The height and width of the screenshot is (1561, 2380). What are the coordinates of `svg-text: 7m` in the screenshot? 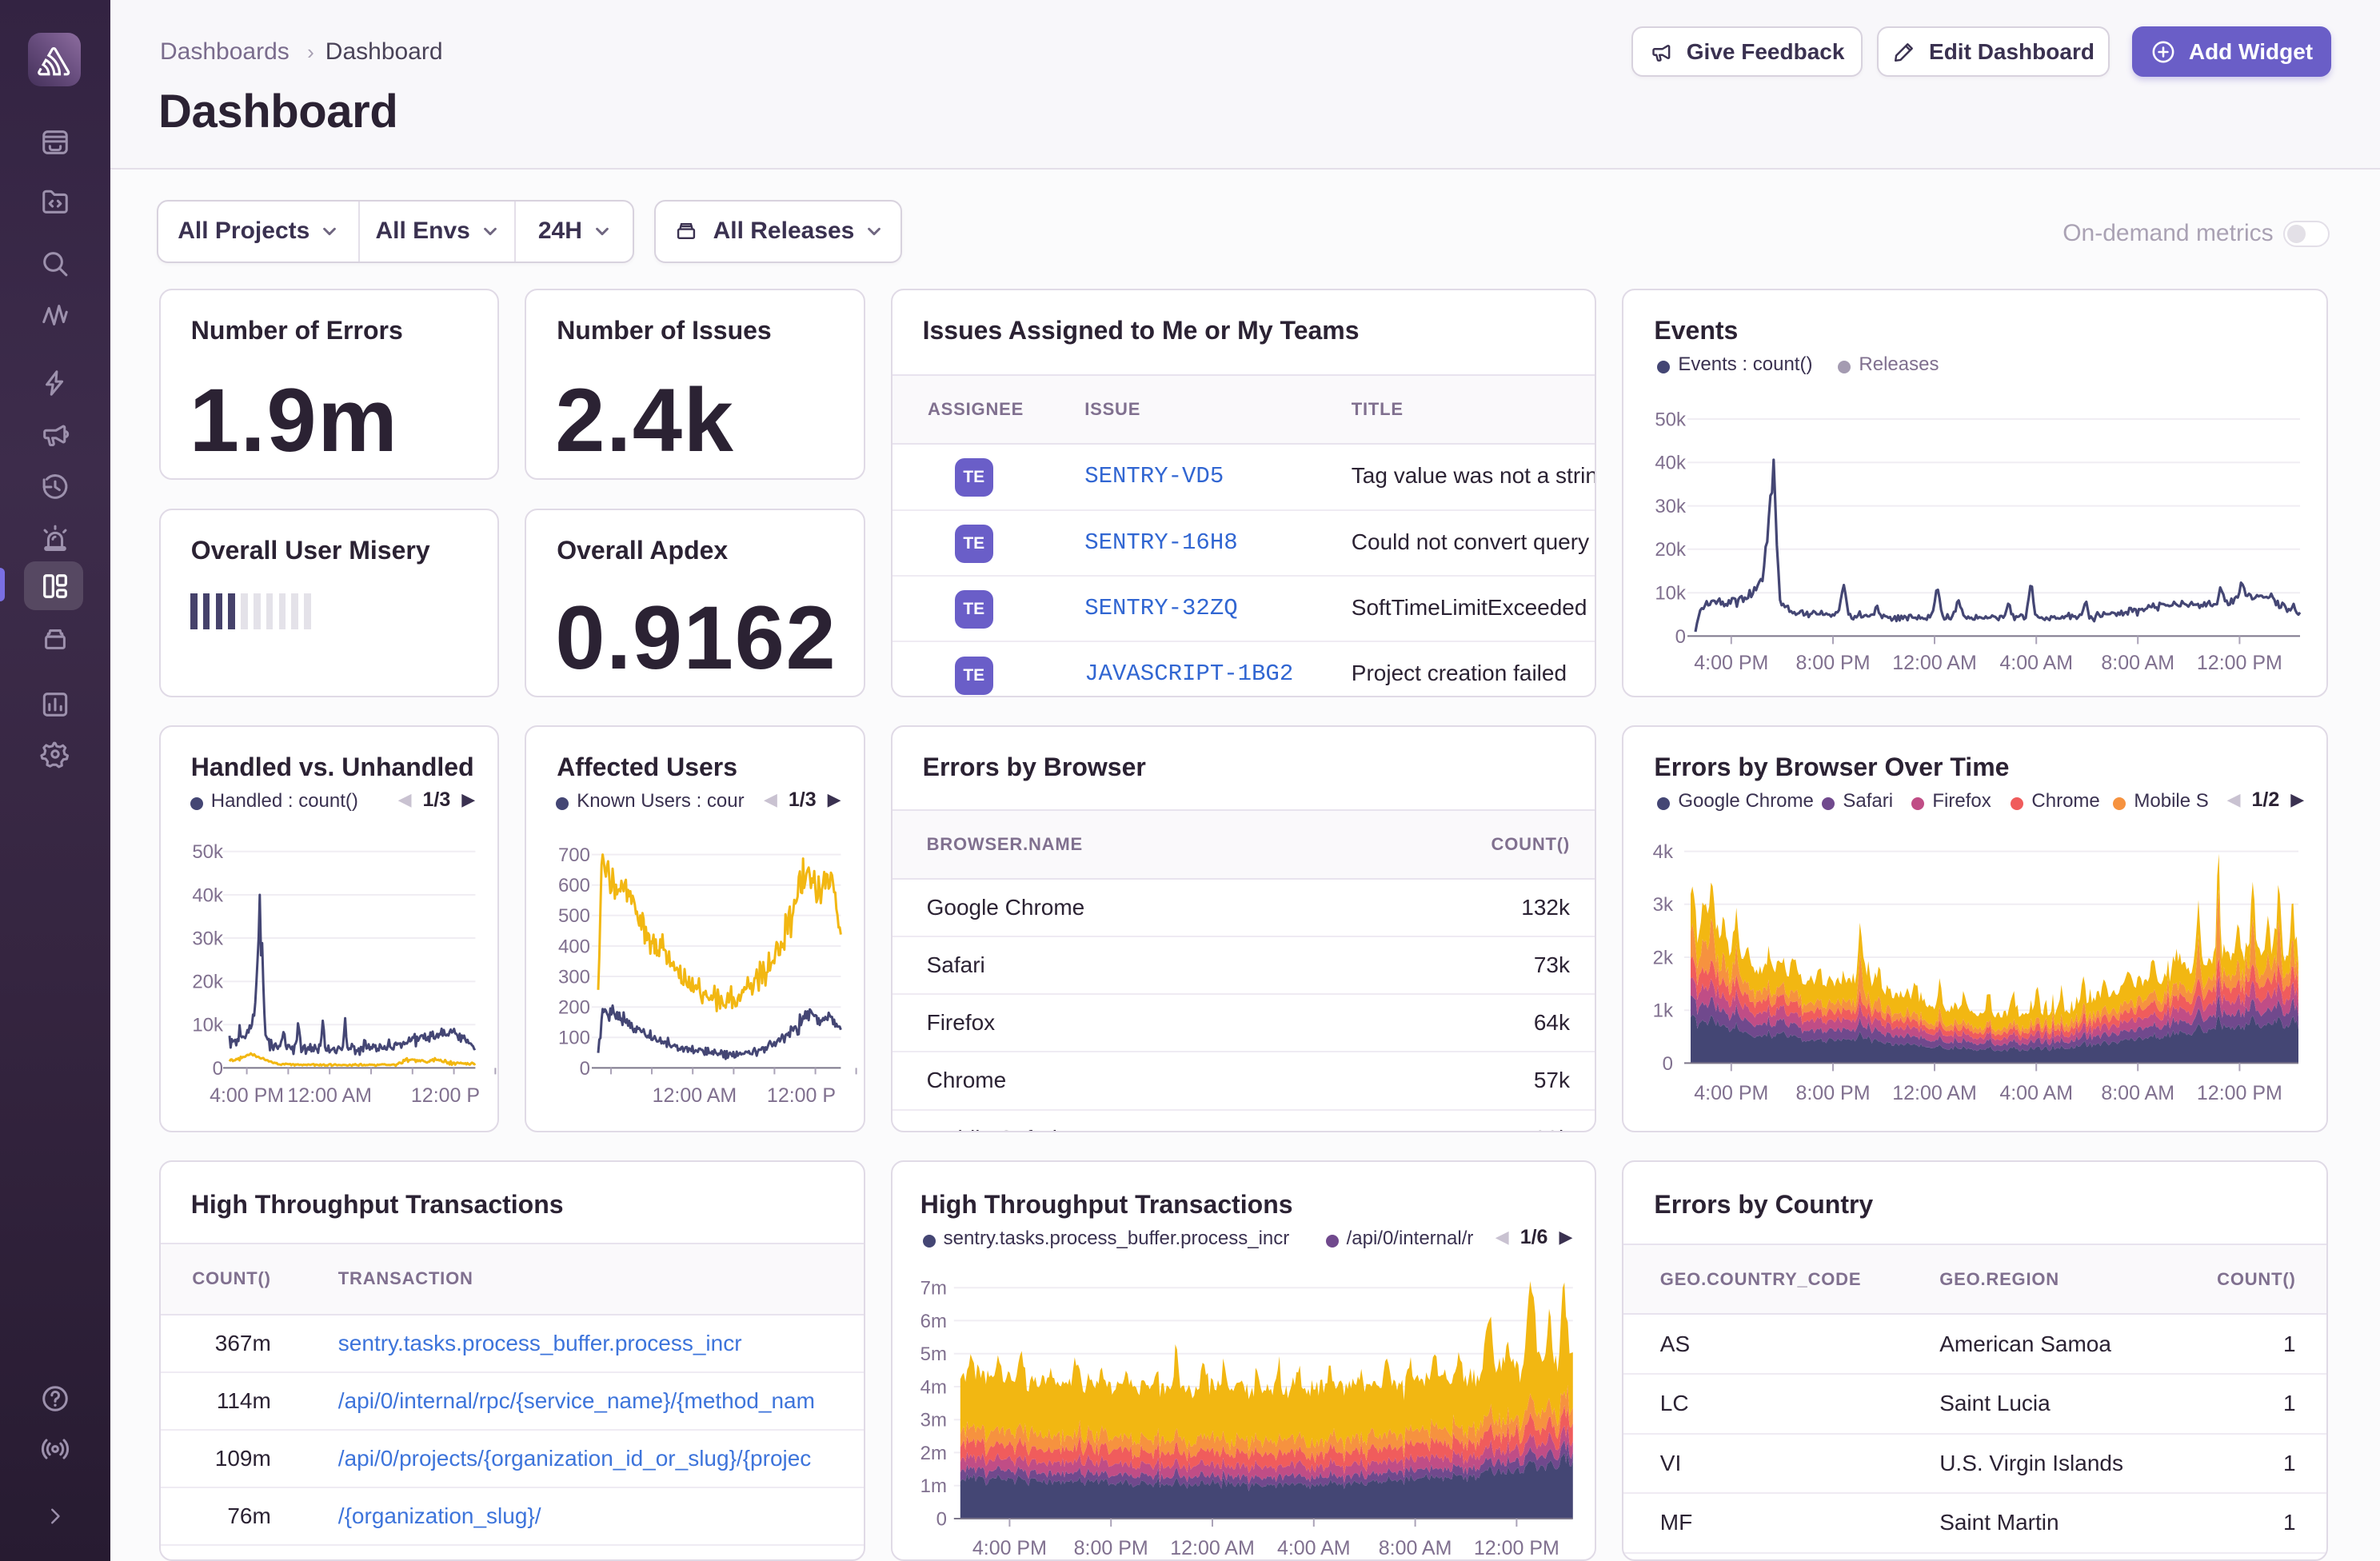 It's located at (933, 1288).